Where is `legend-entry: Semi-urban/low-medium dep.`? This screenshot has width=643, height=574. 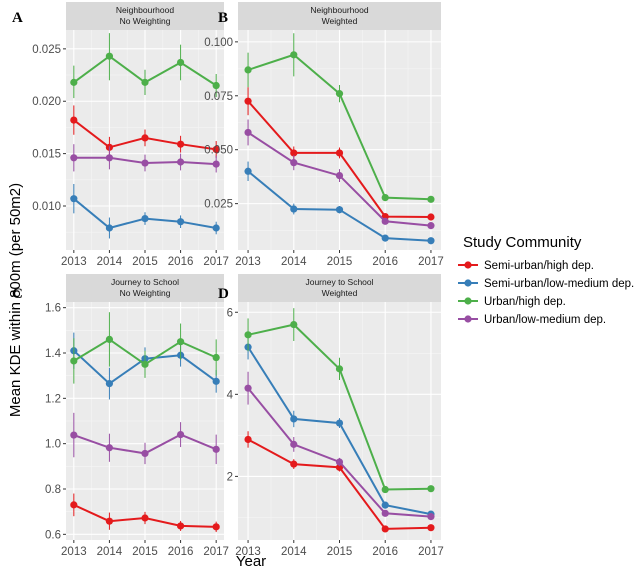
legend-entry: Semi-urban/low-medium dep. is located at coordinates (546, 284).